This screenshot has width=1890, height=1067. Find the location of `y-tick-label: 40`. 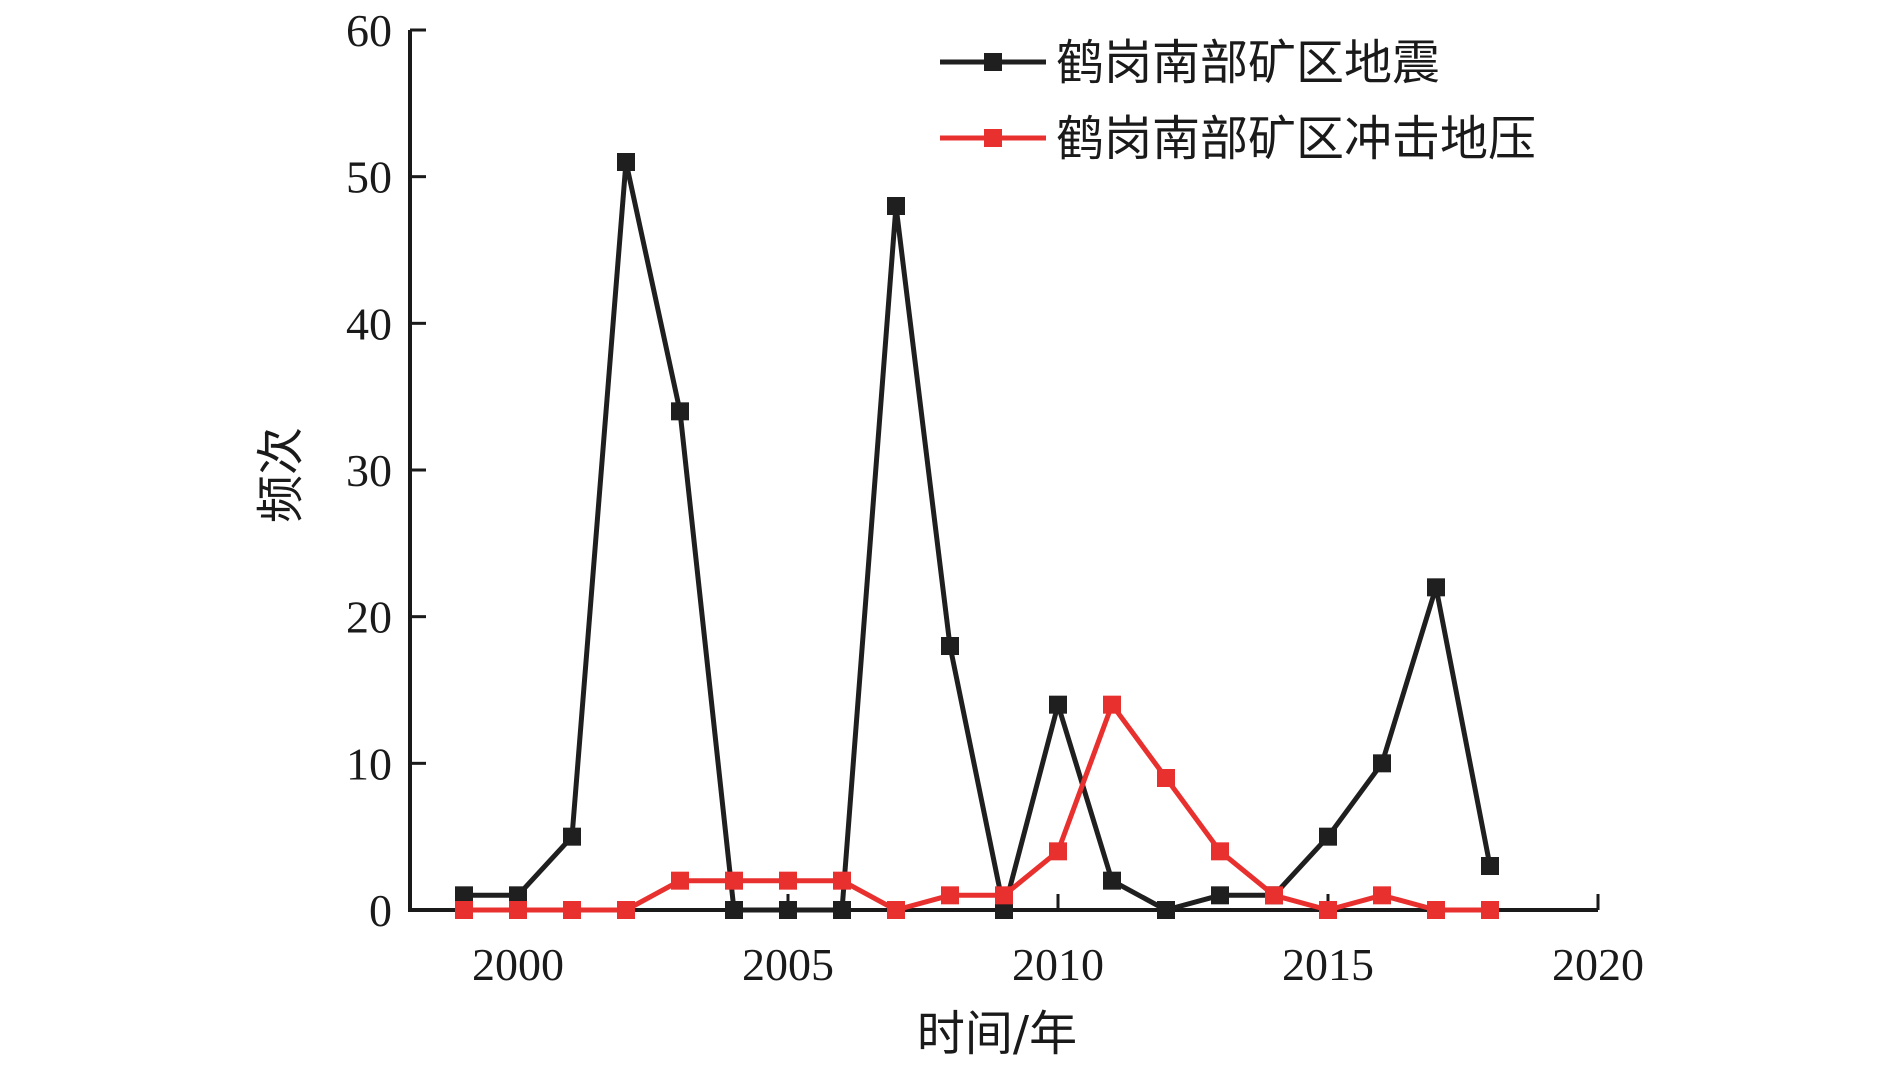

y-tick-label: 40 is located at coordinates (369, 323).